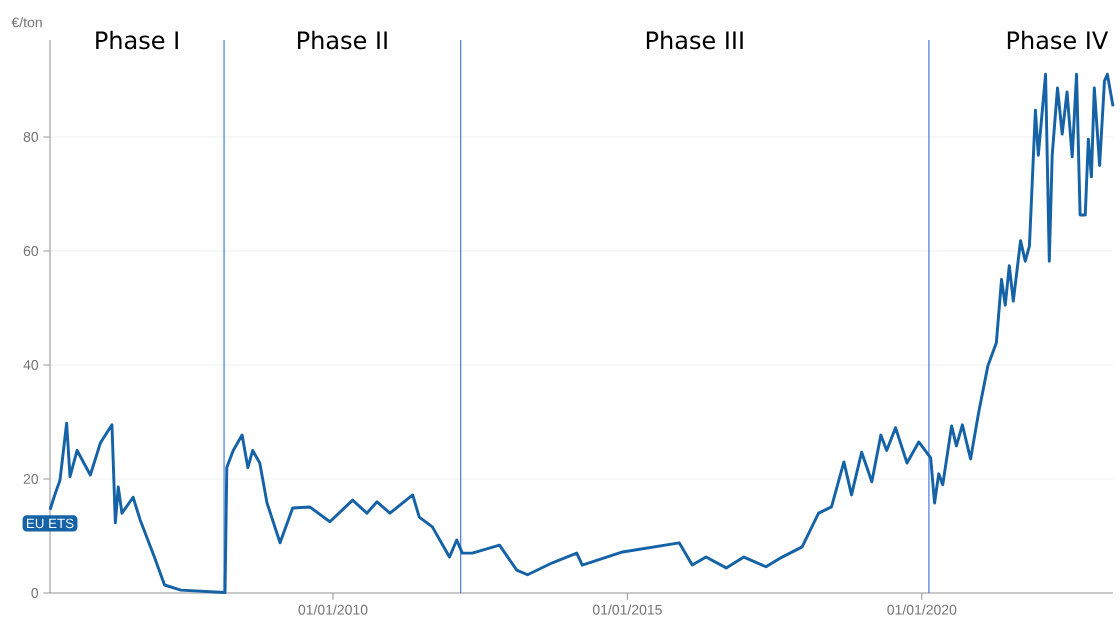 The image size is (1120, 619). What do you see at coordinates (694, 40) in the screenshot?
I see `annotation: Phase III` at bounding box center [694, 40].